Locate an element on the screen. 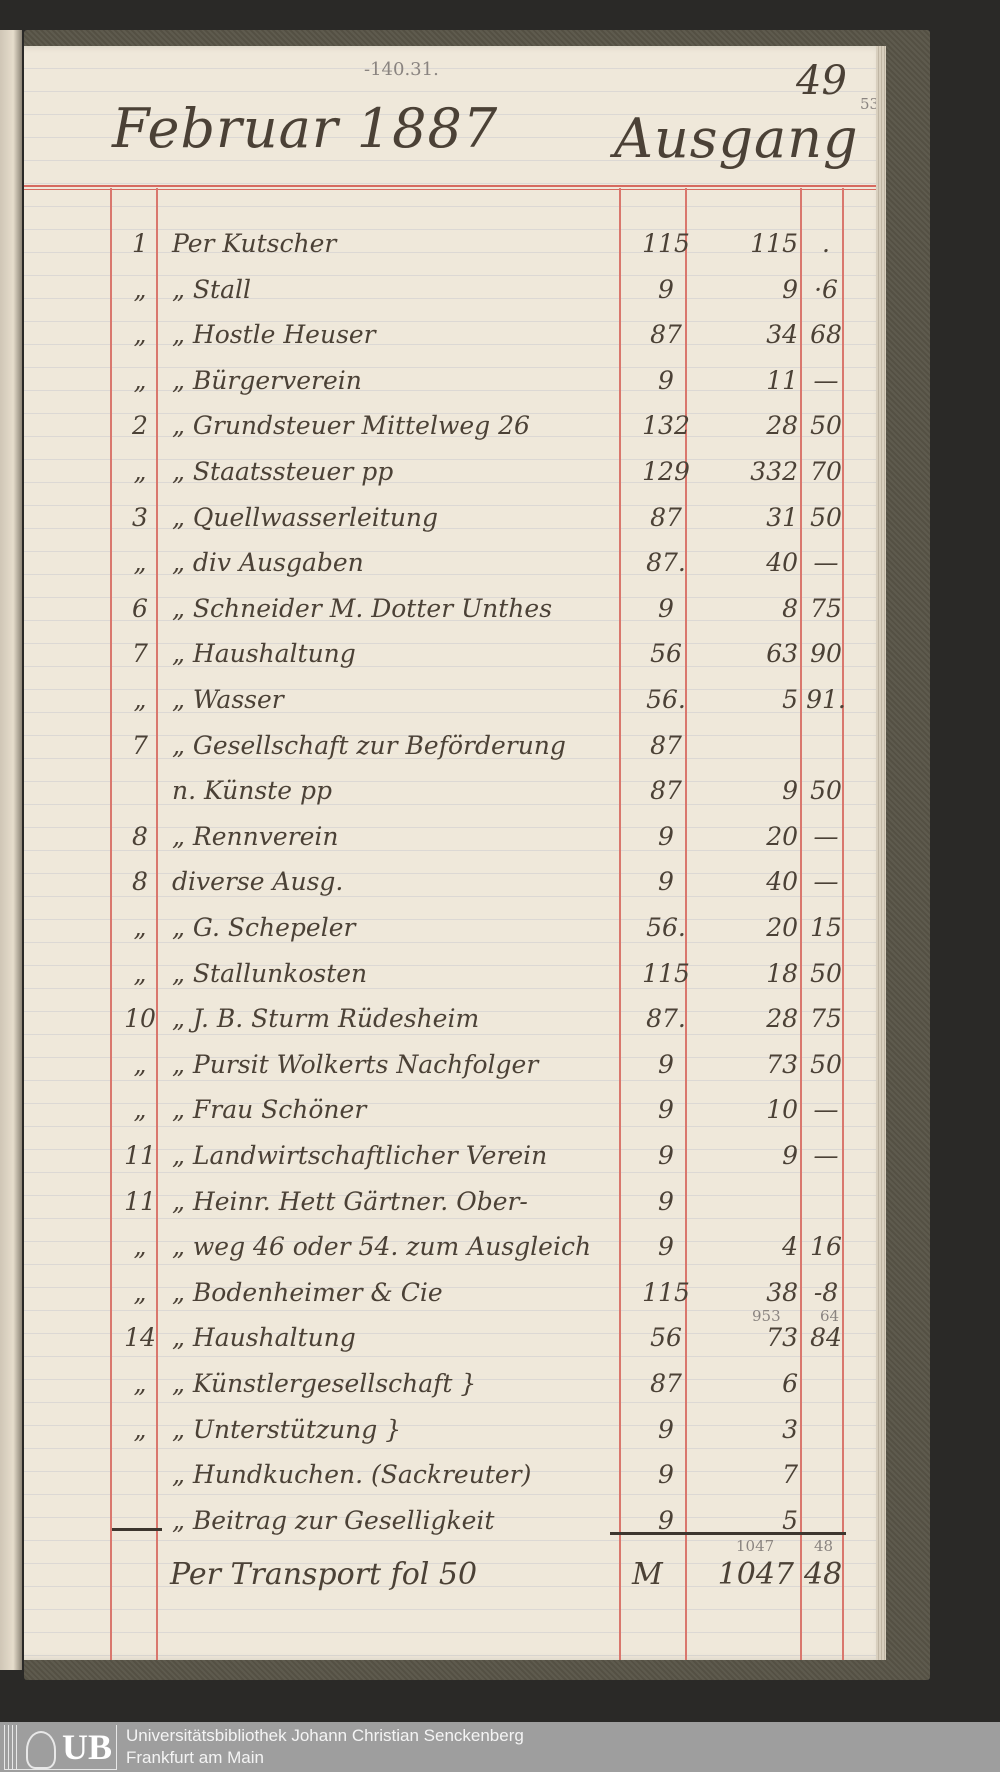 This screenshot has width=1000, height=1772. page-number: 49 is located at coordinates (821, 81).